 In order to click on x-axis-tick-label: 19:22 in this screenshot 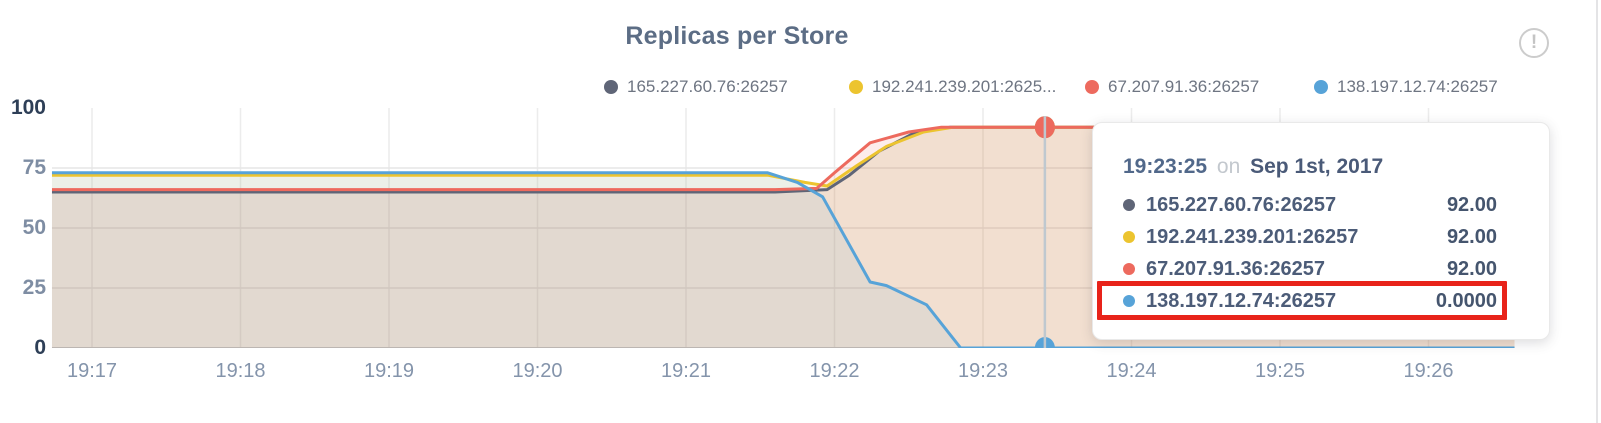, I will do `click(834, 371)`.